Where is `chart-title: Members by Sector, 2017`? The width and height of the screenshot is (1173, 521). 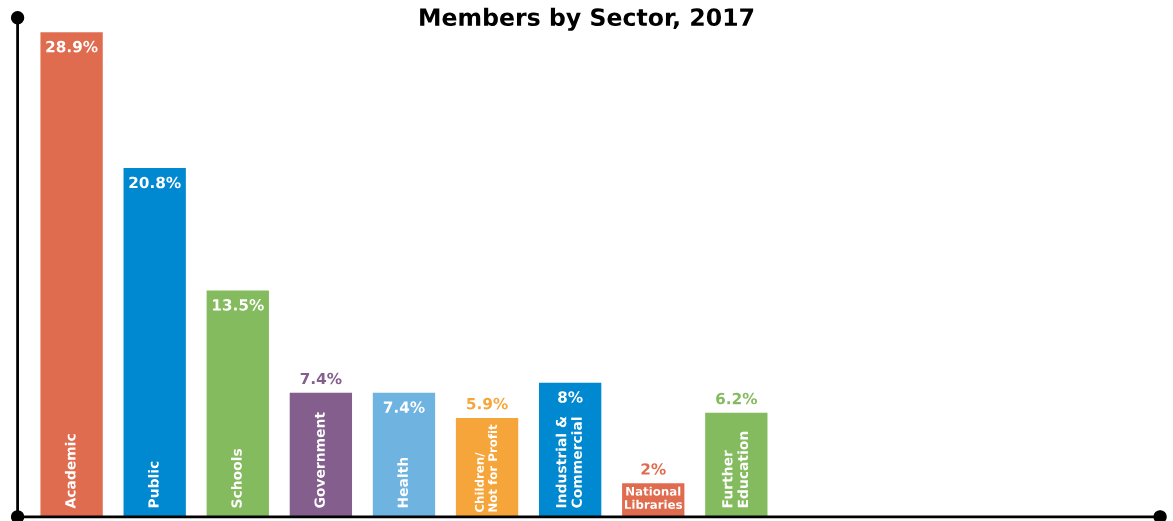 chart-title: Members by Sector, 2017 is located at coordinates (587, 19).